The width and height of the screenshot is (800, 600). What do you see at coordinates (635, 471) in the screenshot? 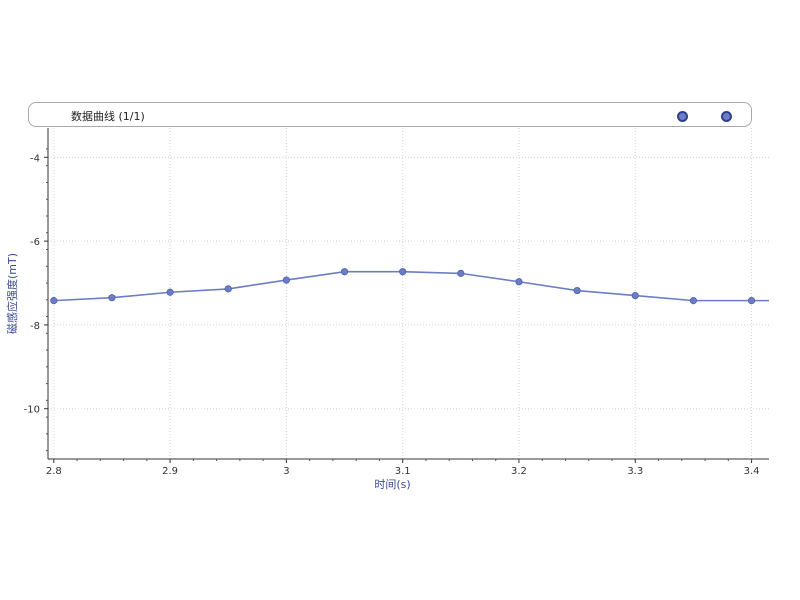
I see `x-tick-label: 3.3` at bounding box center [635, 471].